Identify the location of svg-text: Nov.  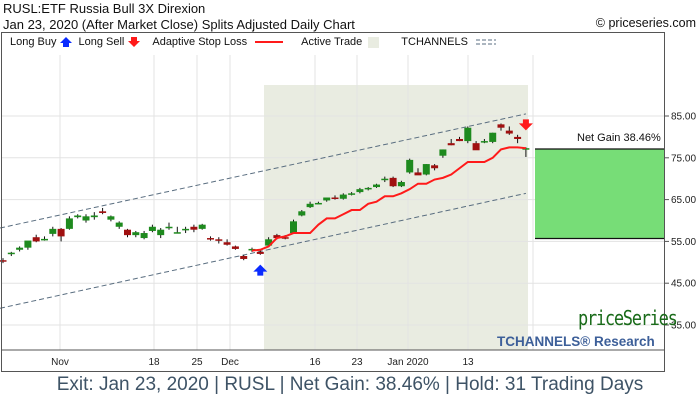
(60, 362).